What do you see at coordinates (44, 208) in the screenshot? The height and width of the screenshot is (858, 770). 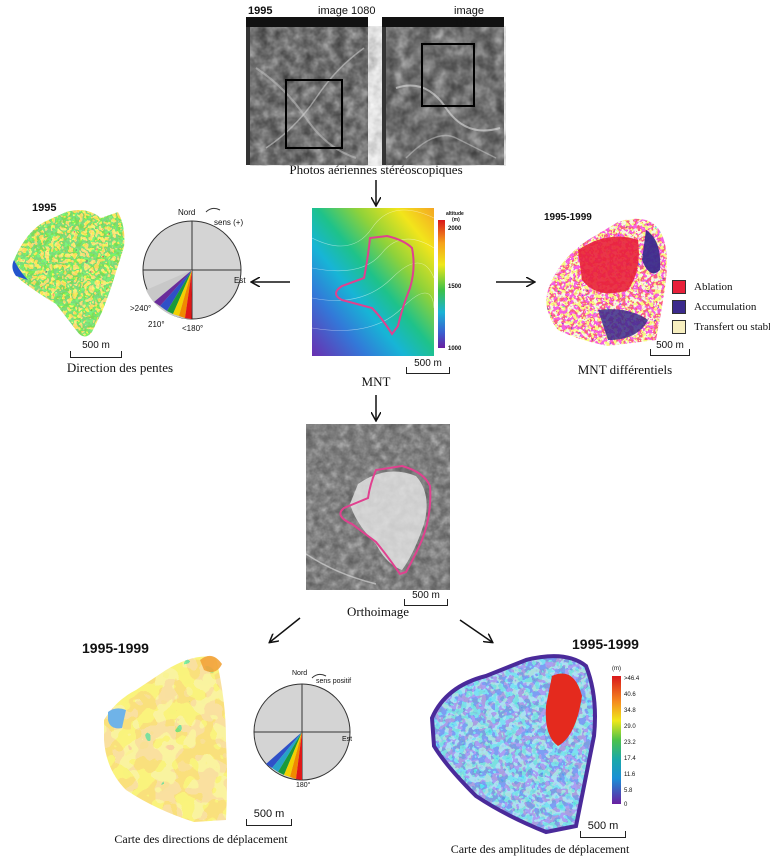 I see `slope-year: 1995` at bounding box center [44, 208].